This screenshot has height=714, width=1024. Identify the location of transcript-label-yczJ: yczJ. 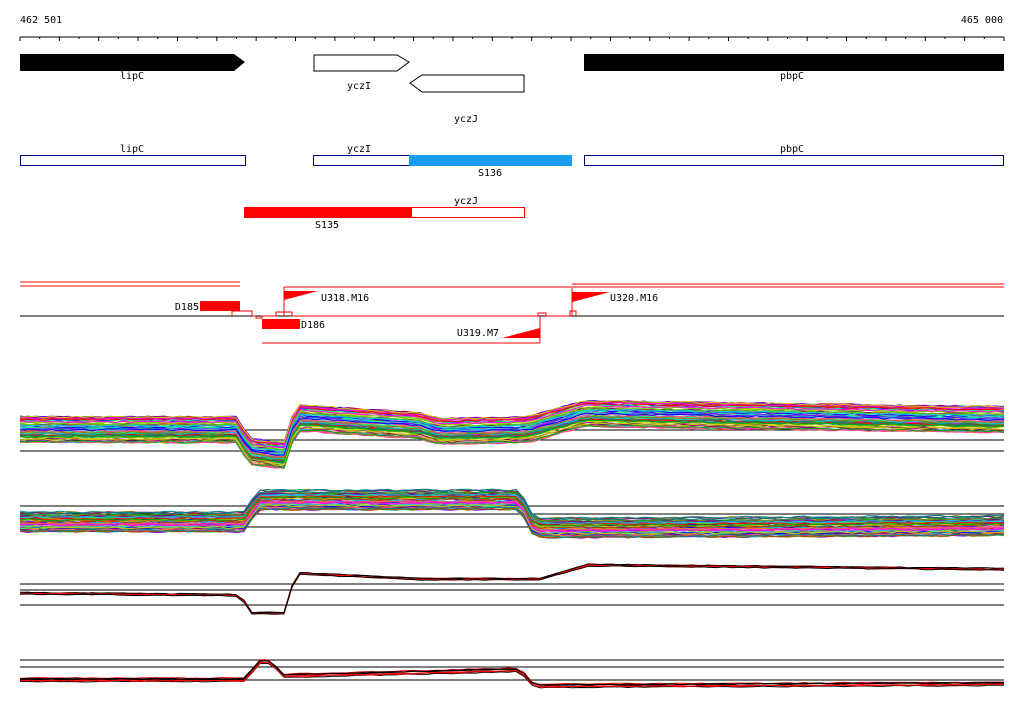
(466, 201).